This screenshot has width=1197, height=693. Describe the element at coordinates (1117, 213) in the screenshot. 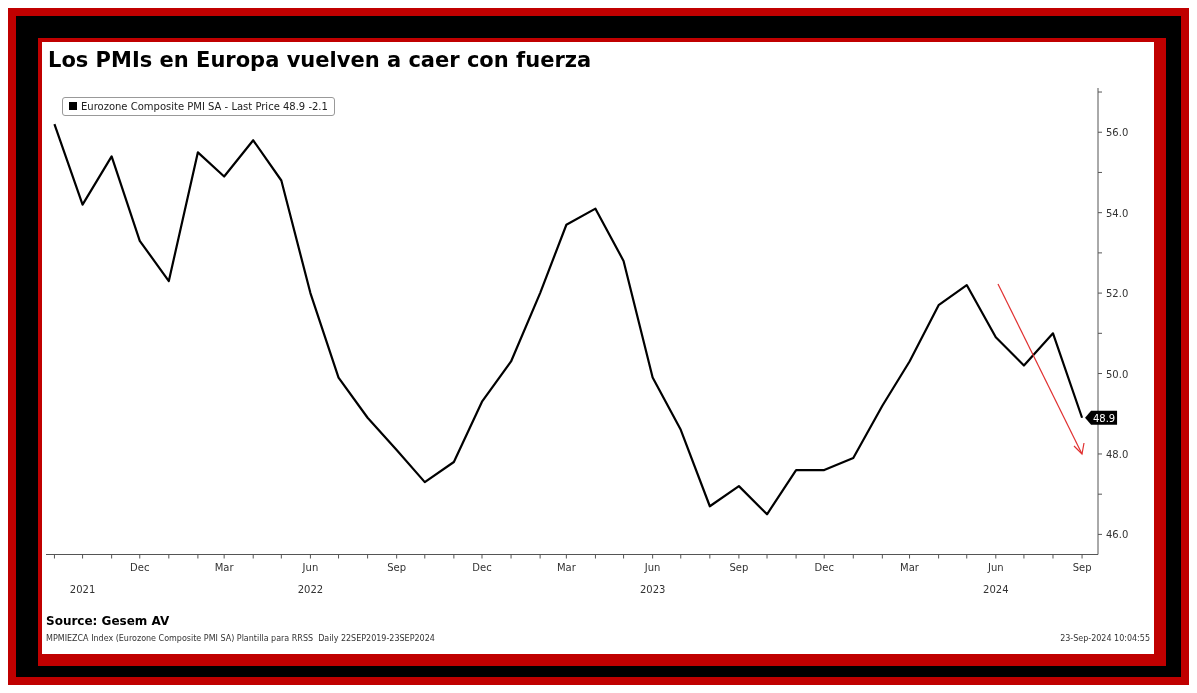

I see `y-tick-label: 54.0` at that location.